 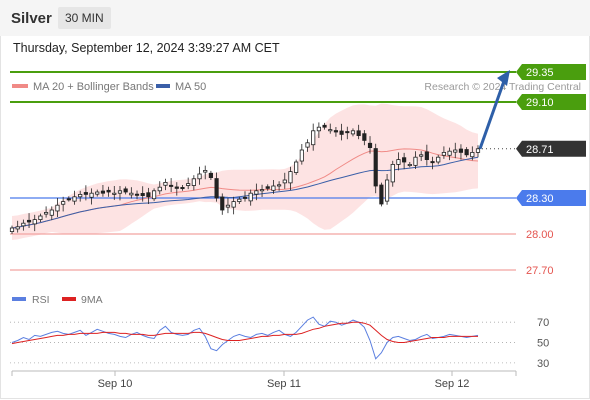 I want to click on ma50-legend-swatch, so click(x=163, y=86).